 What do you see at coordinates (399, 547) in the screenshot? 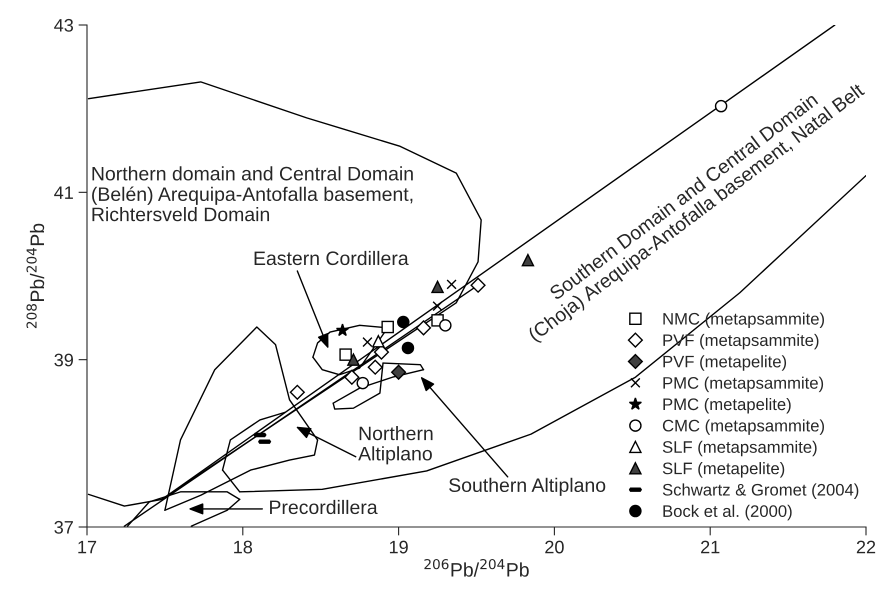
I see `x-tick-label: 19` at bounding box center [399, 547].